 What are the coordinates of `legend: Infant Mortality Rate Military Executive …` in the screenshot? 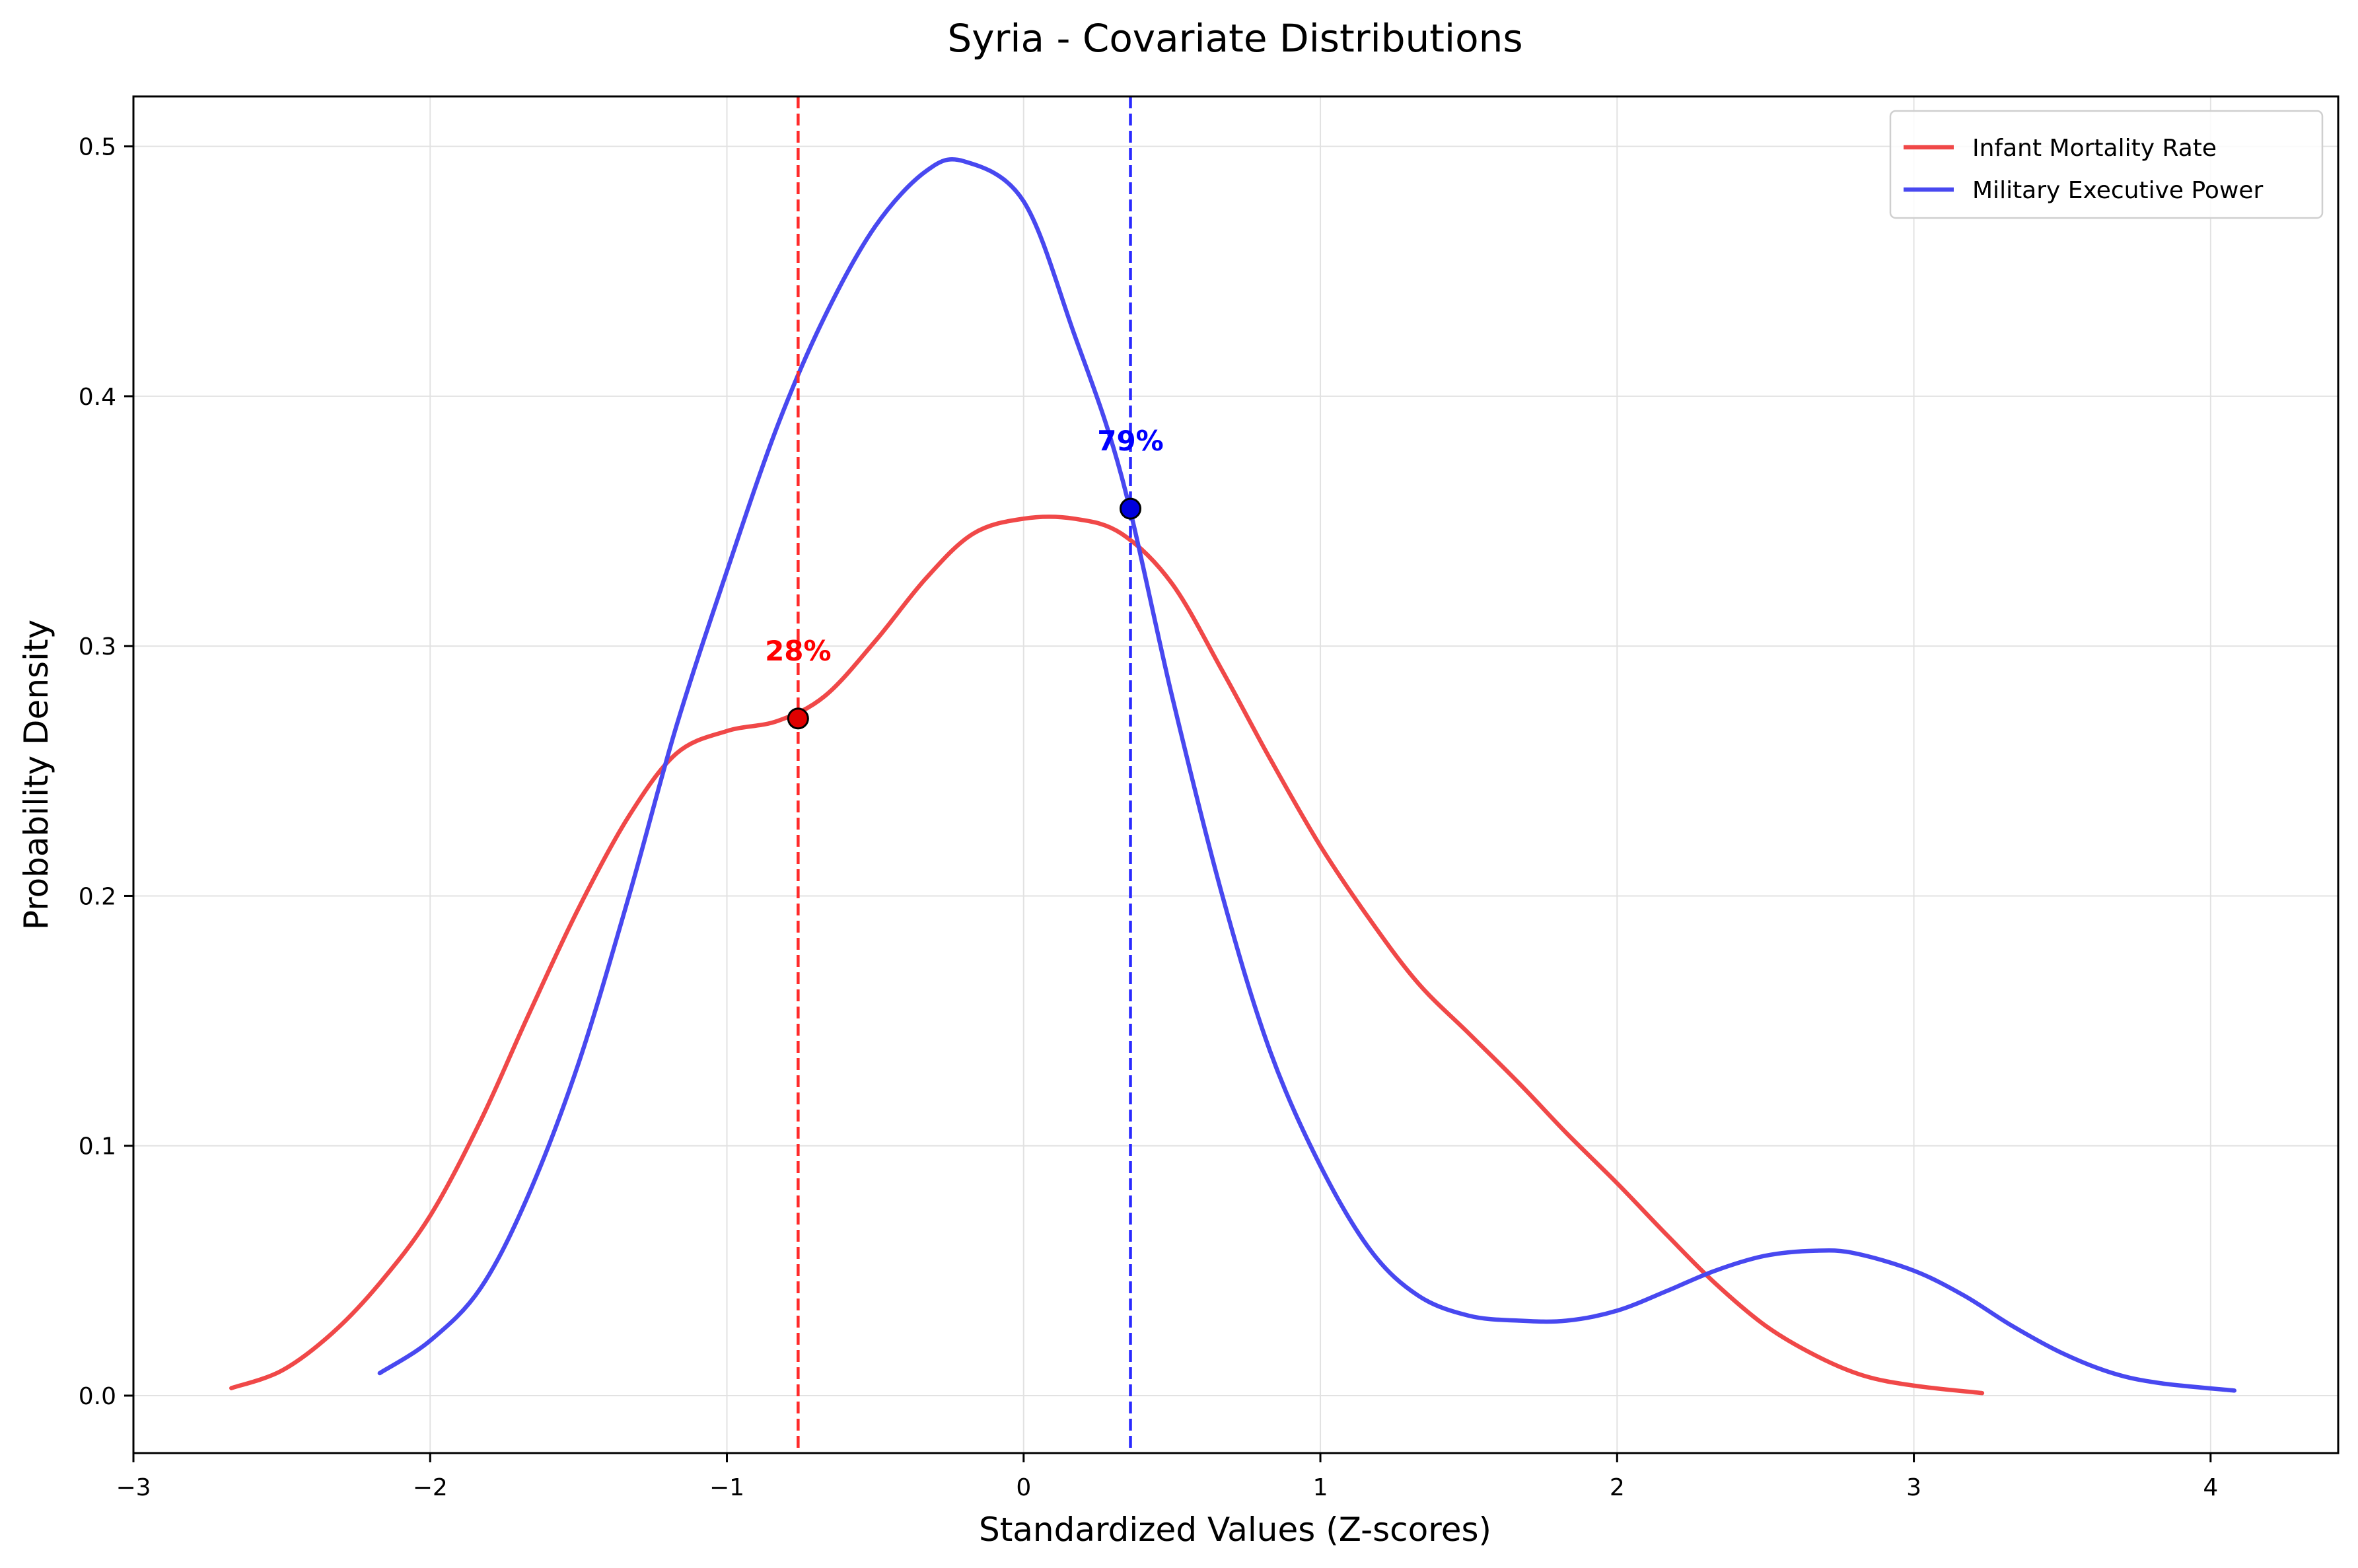 It's located at (2106, 164).